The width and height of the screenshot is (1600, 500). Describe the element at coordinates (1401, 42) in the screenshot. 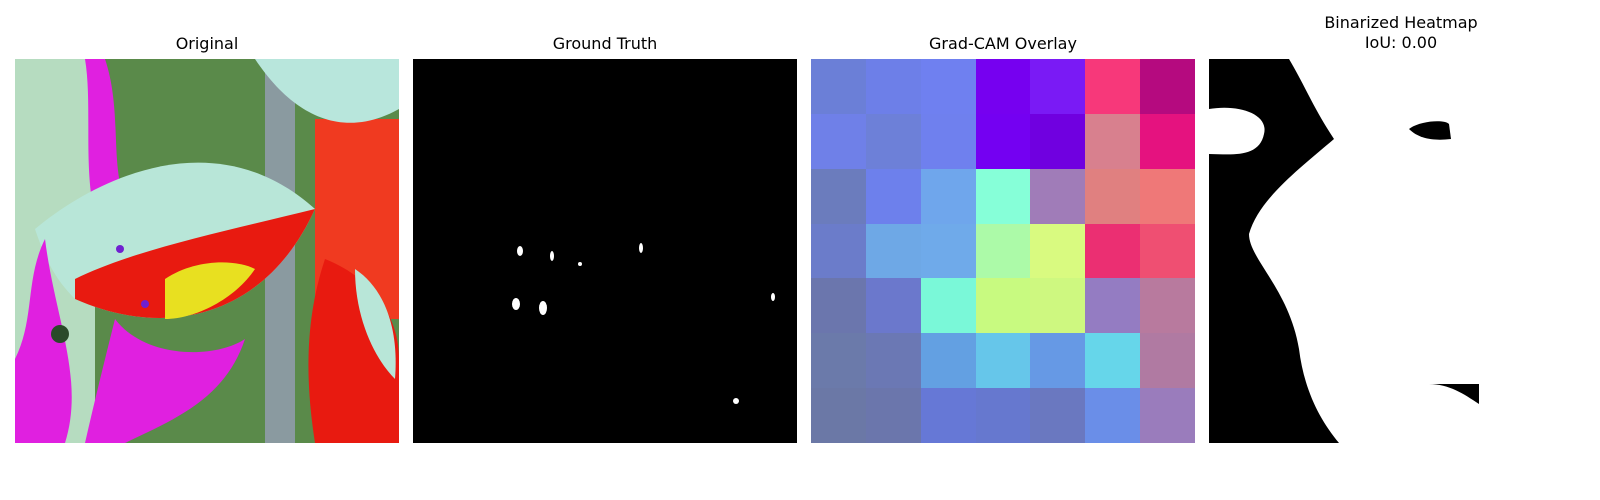

I see `iou-score: IoU: 0.00` at that location.